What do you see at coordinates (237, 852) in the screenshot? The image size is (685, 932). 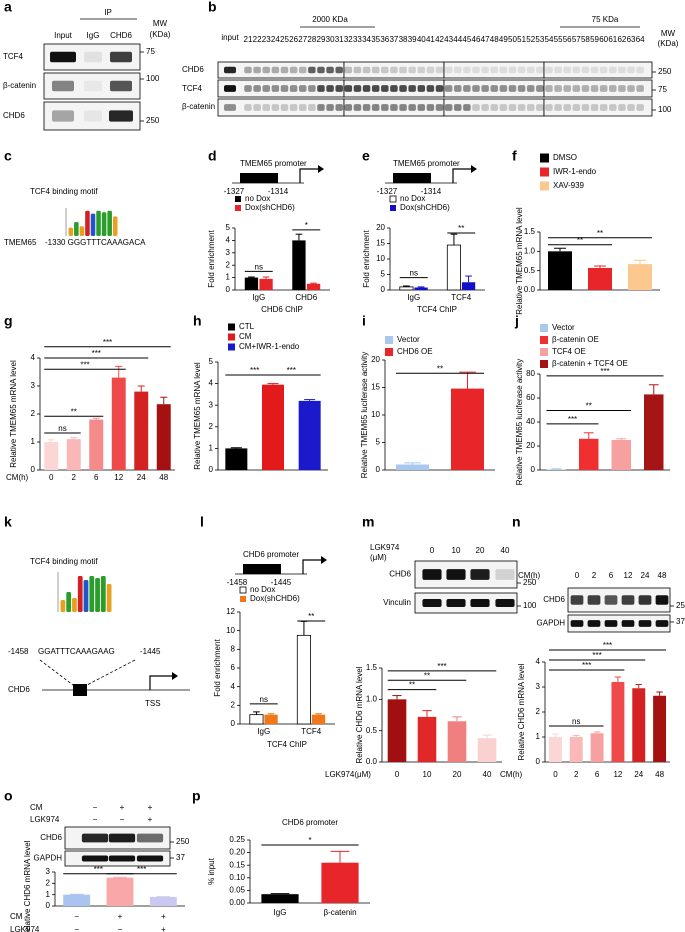 I see `y-tick-label: 0.20` at bounding box center [237, 852].